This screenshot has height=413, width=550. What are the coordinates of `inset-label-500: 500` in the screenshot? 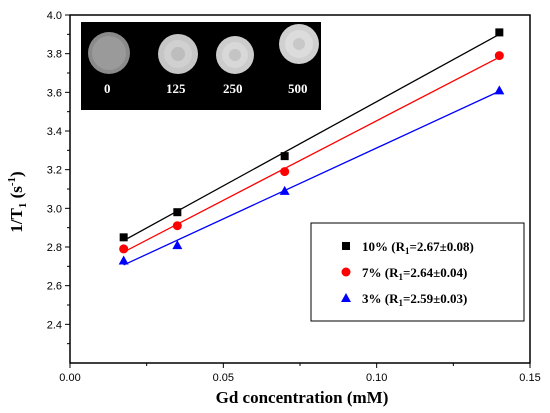 It's located at (298, 88).